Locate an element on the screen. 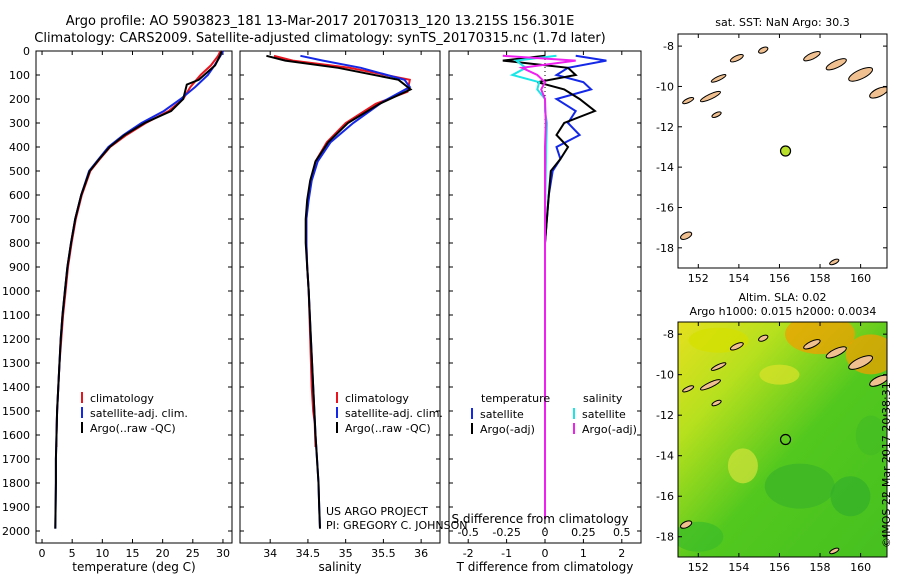  x-tick-label: 36 is located at coordinates (421, 553).